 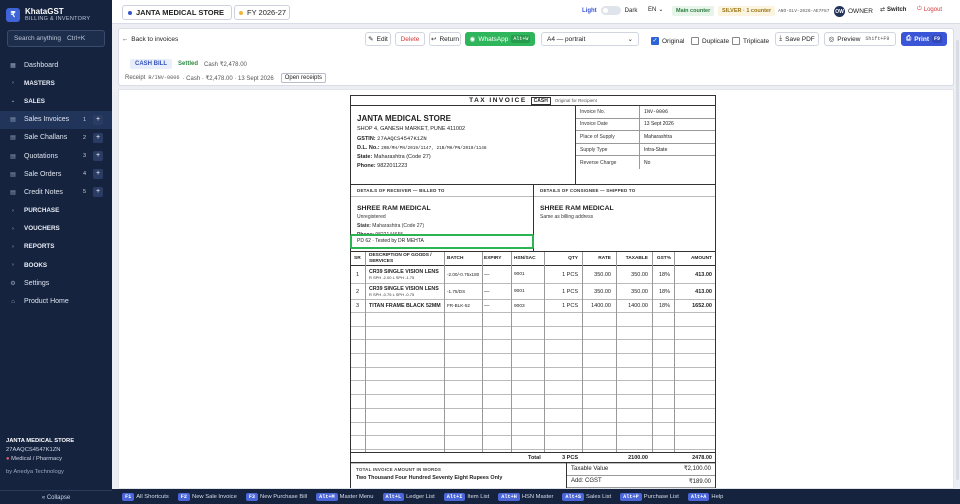 I want to click on print-shortcut: F9, so click(x=937, y=39).